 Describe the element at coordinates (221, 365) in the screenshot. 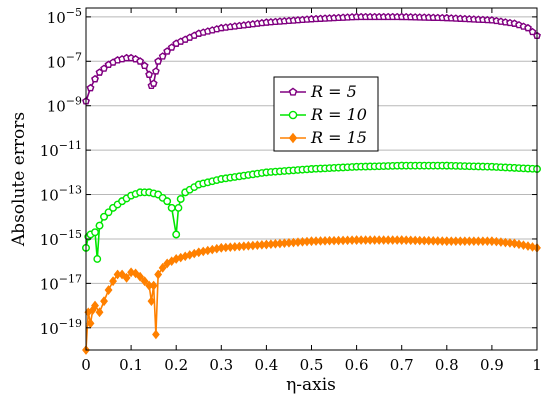

I see `x-tick-label: 0.3` at that location.